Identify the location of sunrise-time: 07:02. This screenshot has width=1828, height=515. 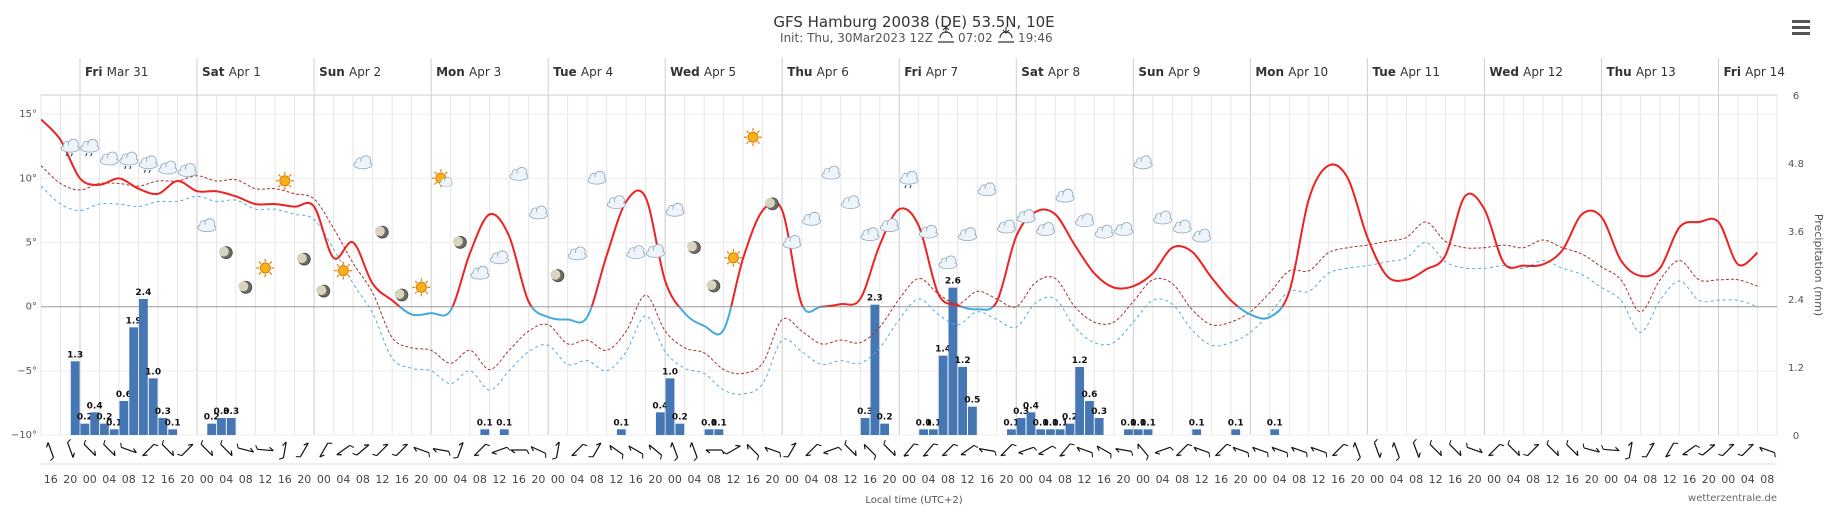
(975, 38).